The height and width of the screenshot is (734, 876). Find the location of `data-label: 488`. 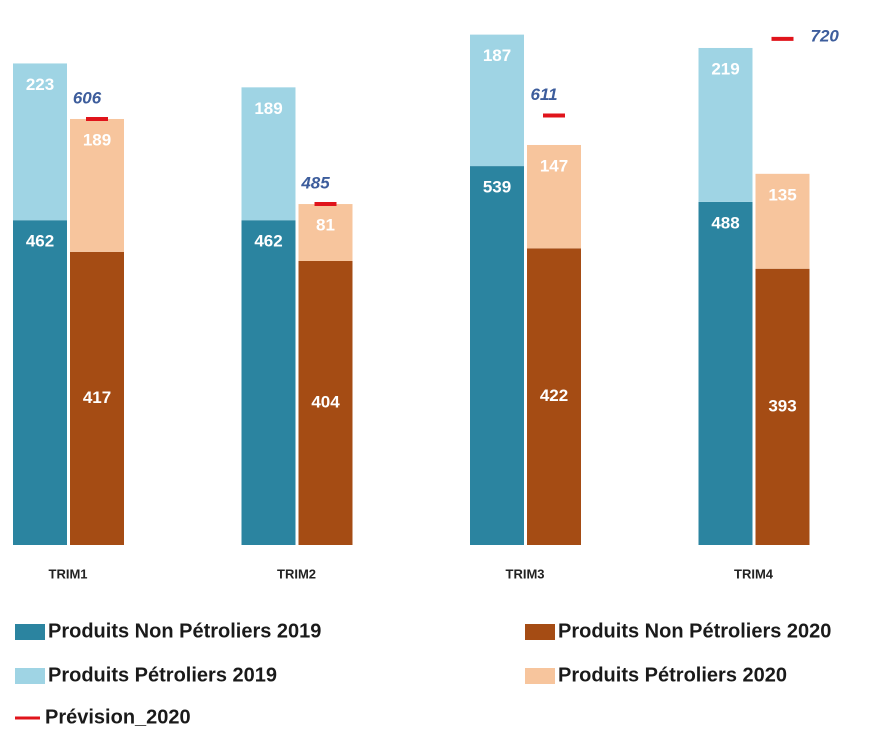

data-label: 488 is located at coordinates (725, 222).